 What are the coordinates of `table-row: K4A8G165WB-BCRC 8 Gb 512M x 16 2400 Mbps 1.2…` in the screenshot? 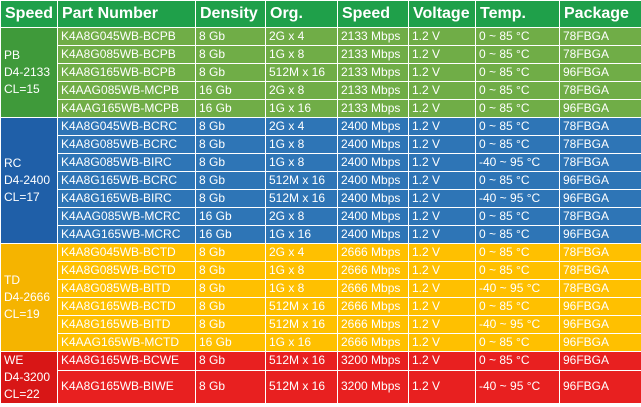 It's located at (321, 180).